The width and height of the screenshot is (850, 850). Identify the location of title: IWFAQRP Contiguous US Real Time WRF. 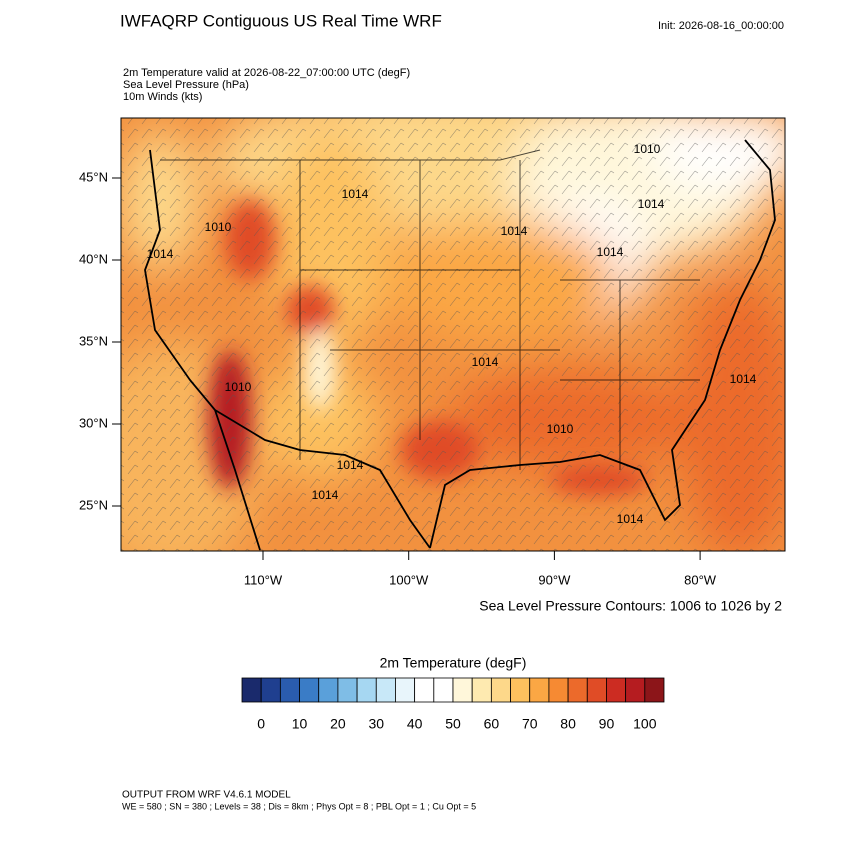
(281, 20).